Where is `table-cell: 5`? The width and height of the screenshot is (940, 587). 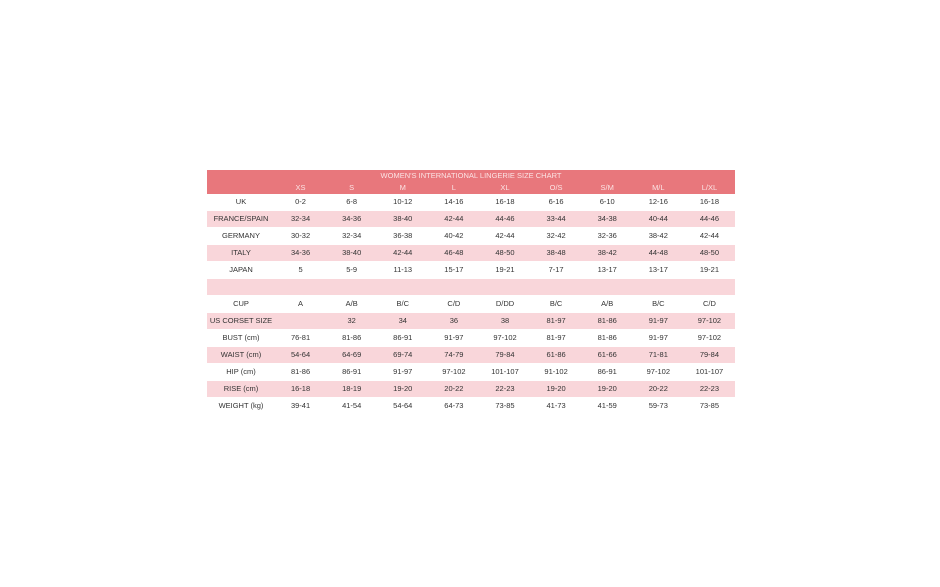
table-cell: 5 is located at coordinates (300, 269).